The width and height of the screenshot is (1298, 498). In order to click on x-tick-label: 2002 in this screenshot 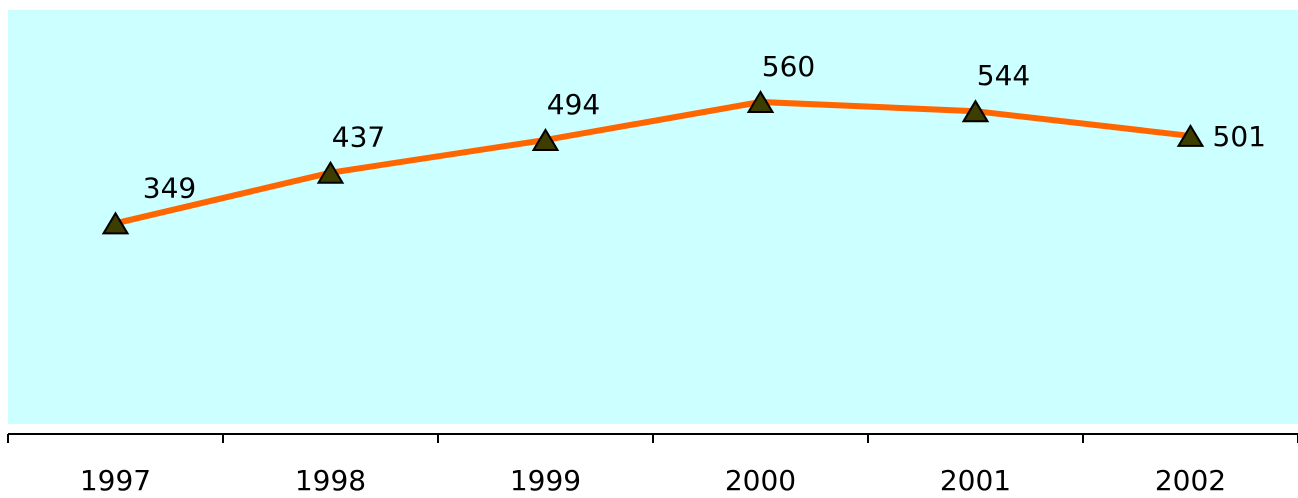, I will do `click(1190, 480)`.